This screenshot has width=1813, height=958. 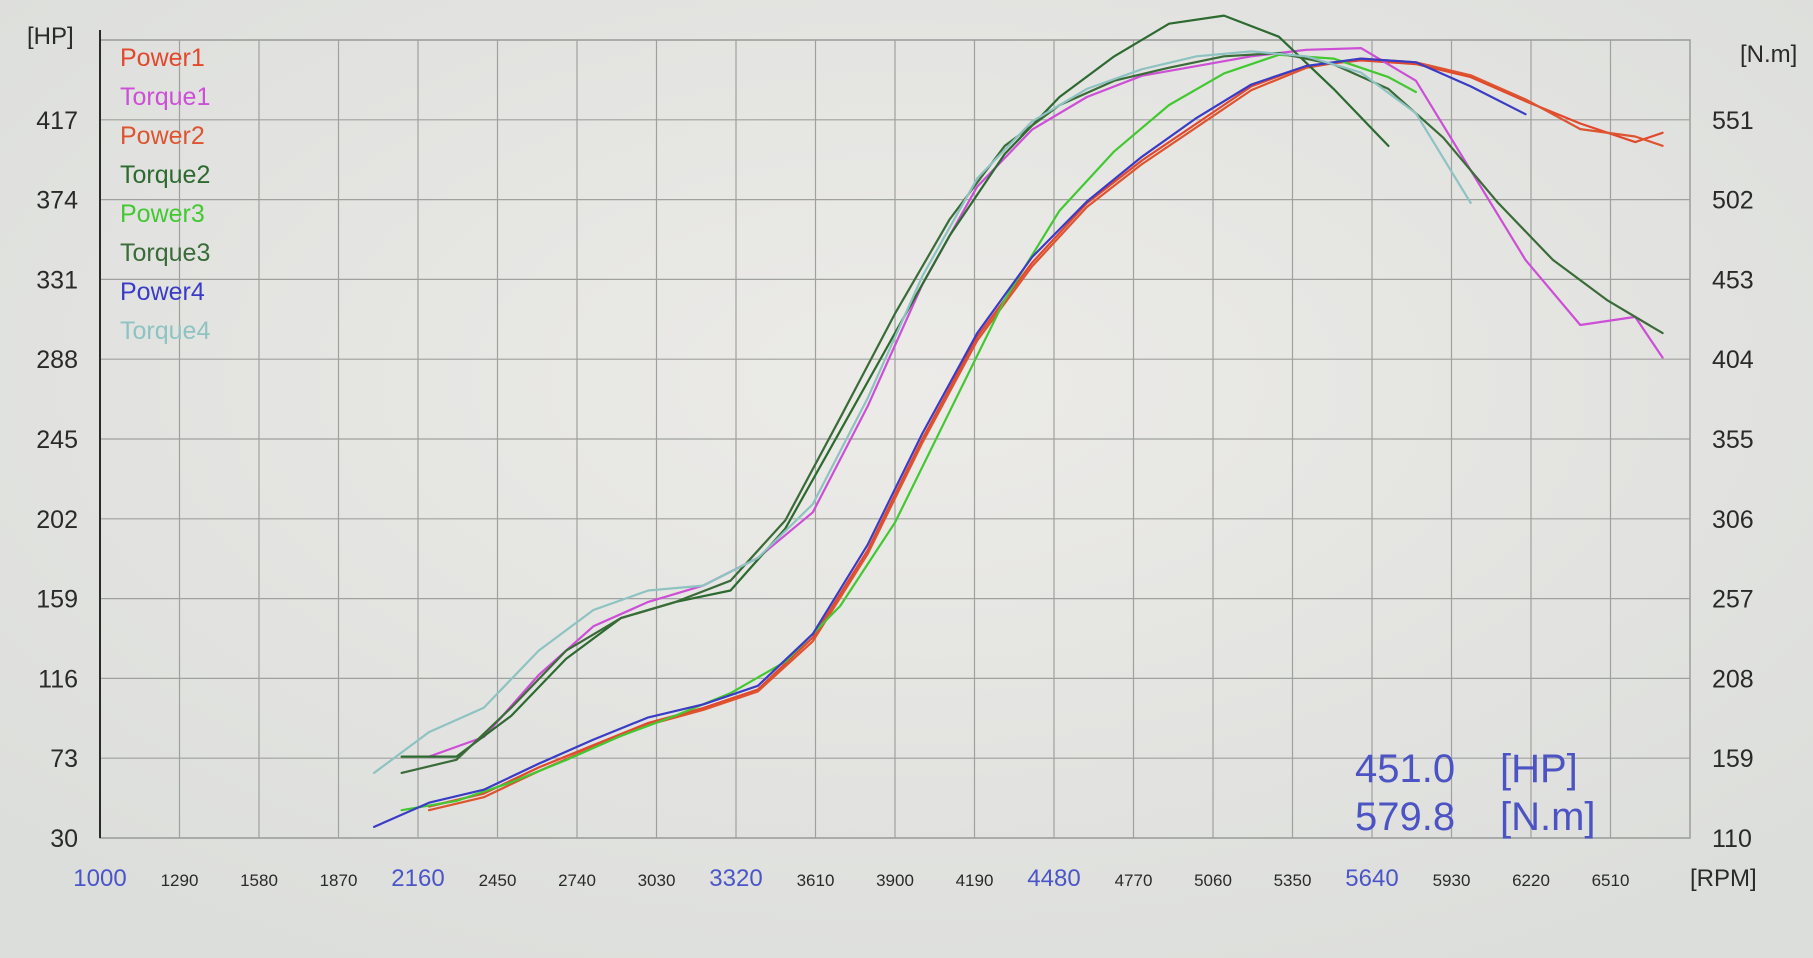 What do you see at coordinates (165, 253) in the screenshot?
I see `legend-item-torque3: Torque3` at bounding box center [165, 253].